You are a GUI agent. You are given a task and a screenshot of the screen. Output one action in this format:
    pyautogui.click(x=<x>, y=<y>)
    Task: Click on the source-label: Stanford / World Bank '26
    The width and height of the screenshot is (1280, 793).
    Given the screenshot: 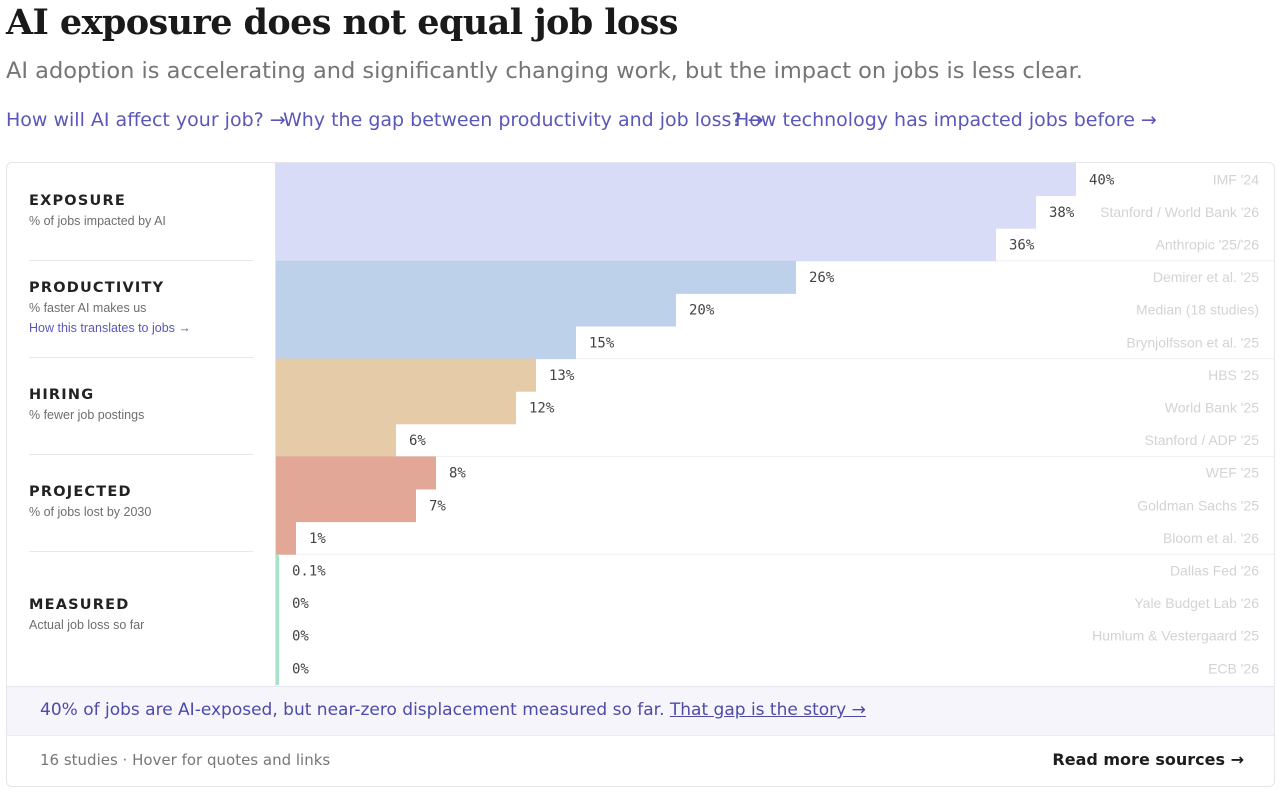 What is the action you would take?
    pyautogui.click(x=1179, y=212)
    